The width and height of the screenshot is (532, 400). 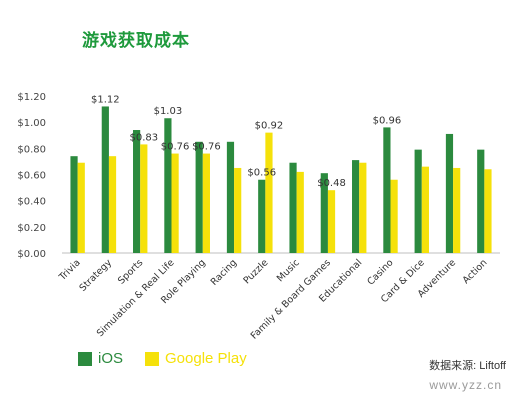 What do you see at coordinates (31, 254) in the screenshot?
I see `y-tick-label: $0.00` at bounding box center [31, 254].